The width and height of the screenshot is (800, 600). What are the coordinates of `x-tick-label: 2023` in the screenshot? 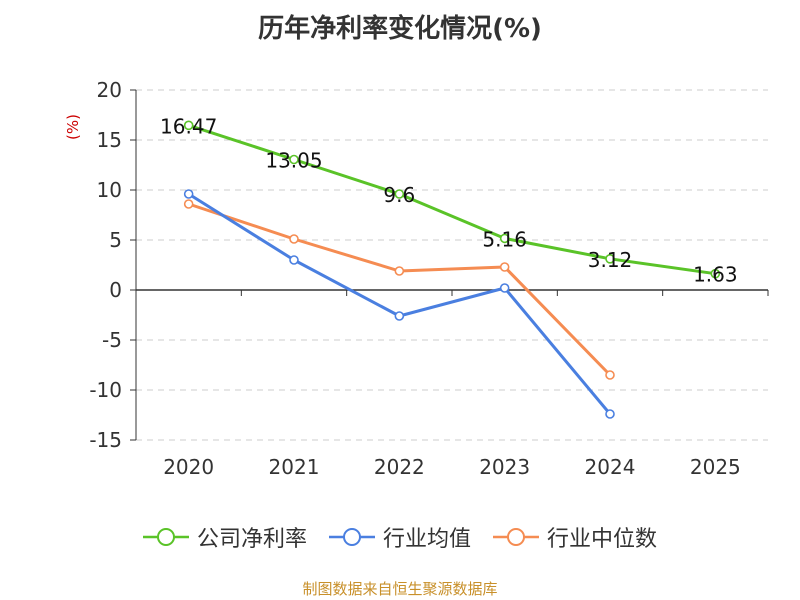 It's located at (504, 467).